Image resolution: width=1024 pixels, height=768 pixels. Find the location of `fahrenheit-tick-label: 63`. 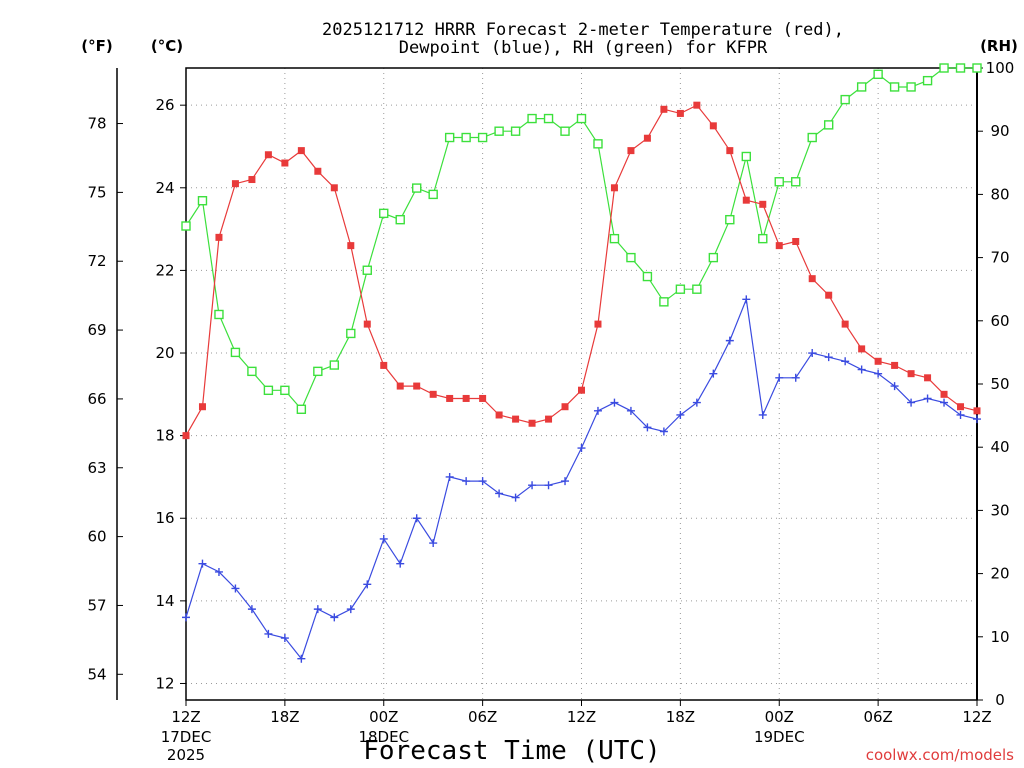

fahrenheit-tick-label: 63 is located at coordinates (96, 468).